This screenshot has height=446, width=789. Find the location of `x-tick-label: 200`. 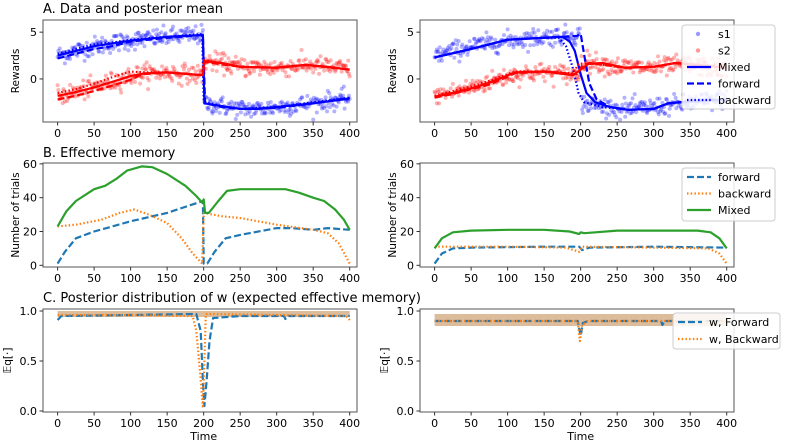

x-tick-label: 200 is located at coordinates (580, 423).